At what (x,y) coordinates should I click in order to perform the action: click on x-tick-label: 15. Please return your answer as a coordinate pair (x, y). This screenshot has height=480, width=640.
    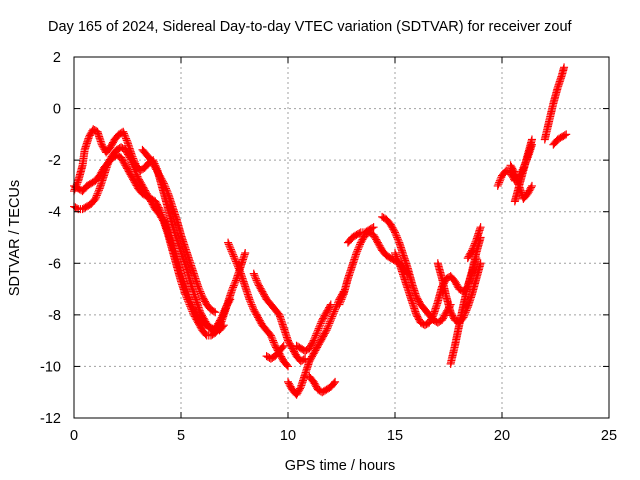
    Looking at the image, I should click on (395, 436).